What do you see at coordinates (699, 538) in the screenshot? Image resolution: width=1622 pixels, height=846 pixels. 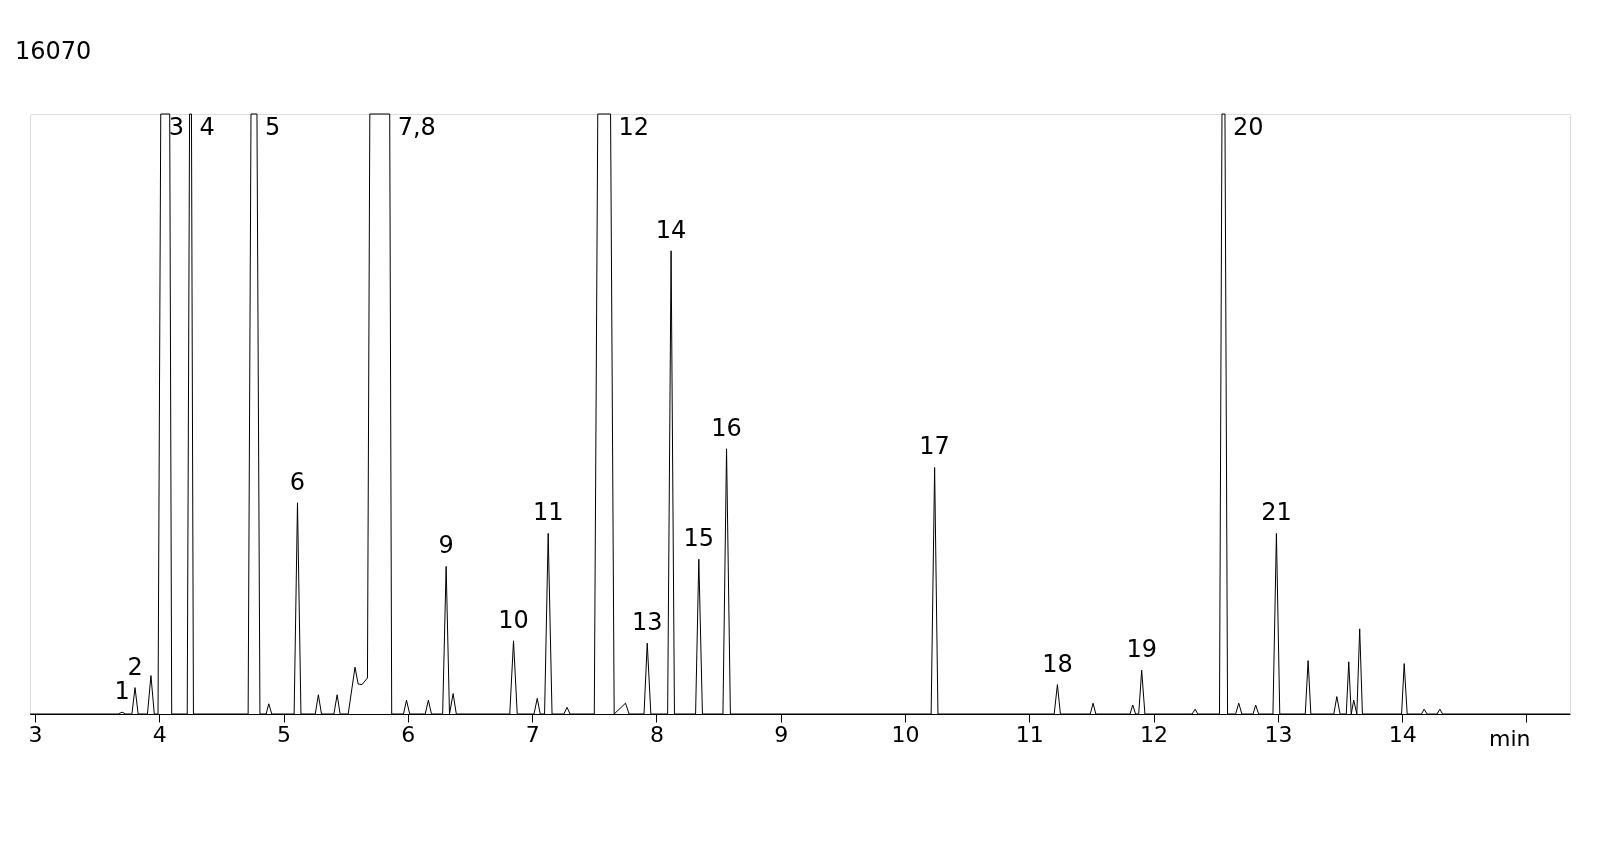 I see `annotation: 15` at bounding box center [699, 538].